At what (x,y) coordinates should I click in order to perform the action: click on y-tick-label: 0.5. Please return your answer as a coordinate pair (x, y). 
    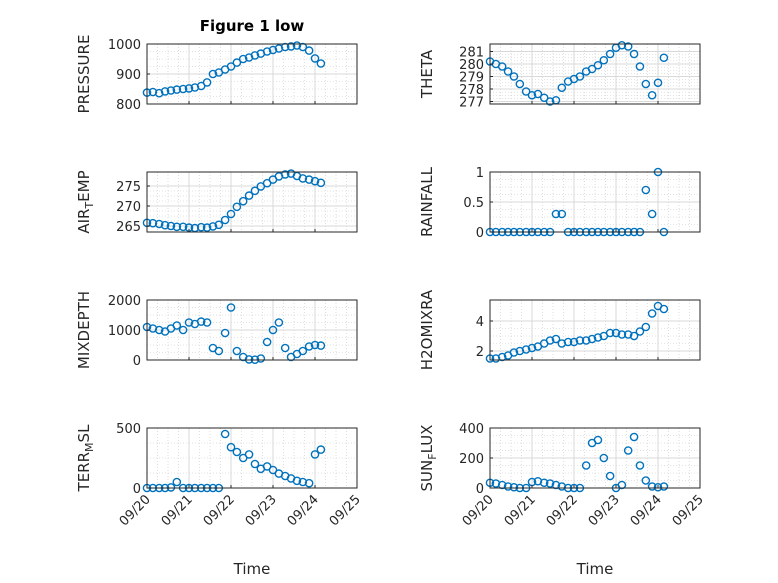
    Looking at the image, I should click on (473, 203).